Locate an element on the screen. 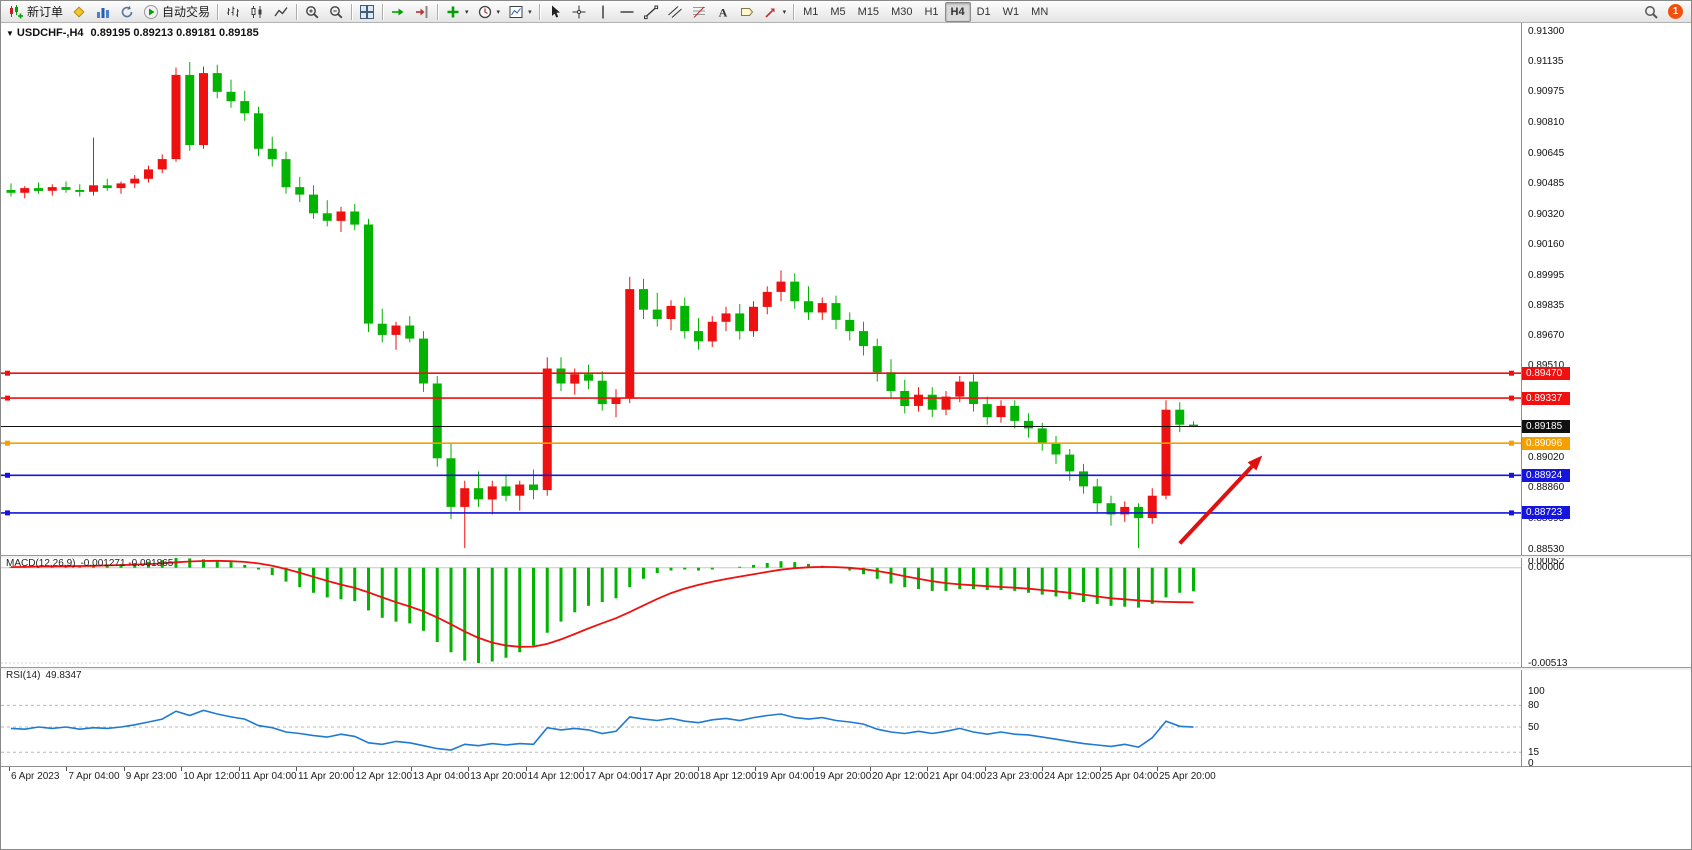  timeframe-h1-button: H1 is located at coordinates (931, 11).